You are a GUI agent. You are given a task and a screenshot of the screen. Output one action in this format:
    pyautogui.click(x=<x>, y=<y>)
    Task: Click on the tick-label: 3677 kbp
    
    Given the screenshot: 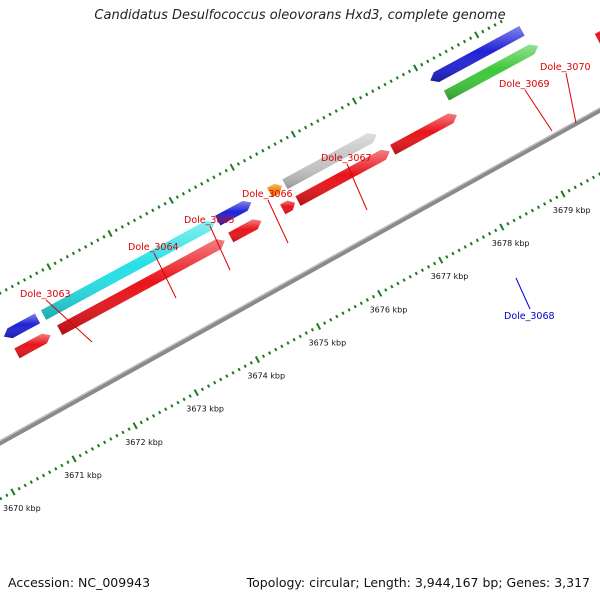 What is the action you would take?
    pyautogui.click(x=450, y=276)
    